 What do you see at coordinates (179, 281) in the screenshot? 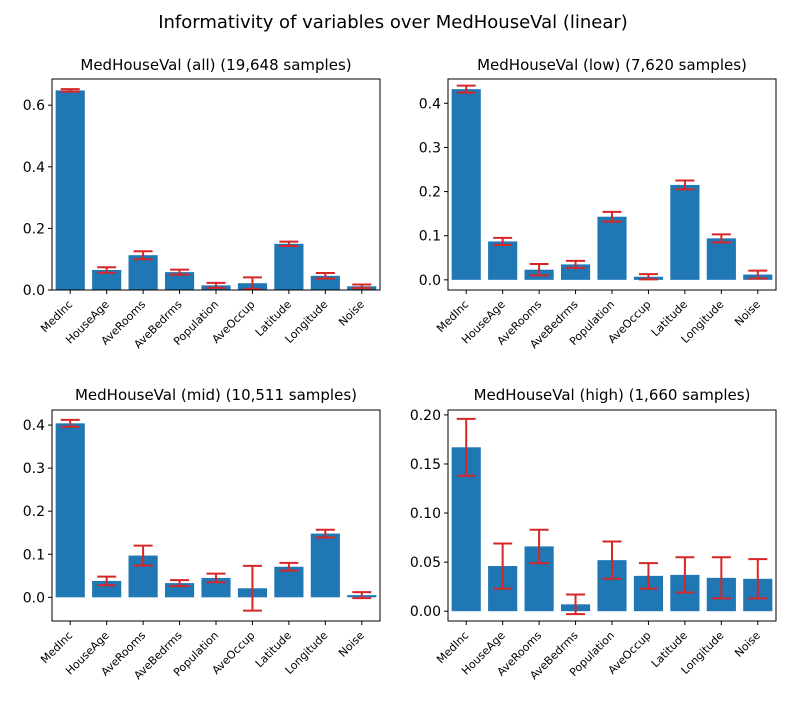
I see `bar-avebedrms` at bounding box center [179, 281].